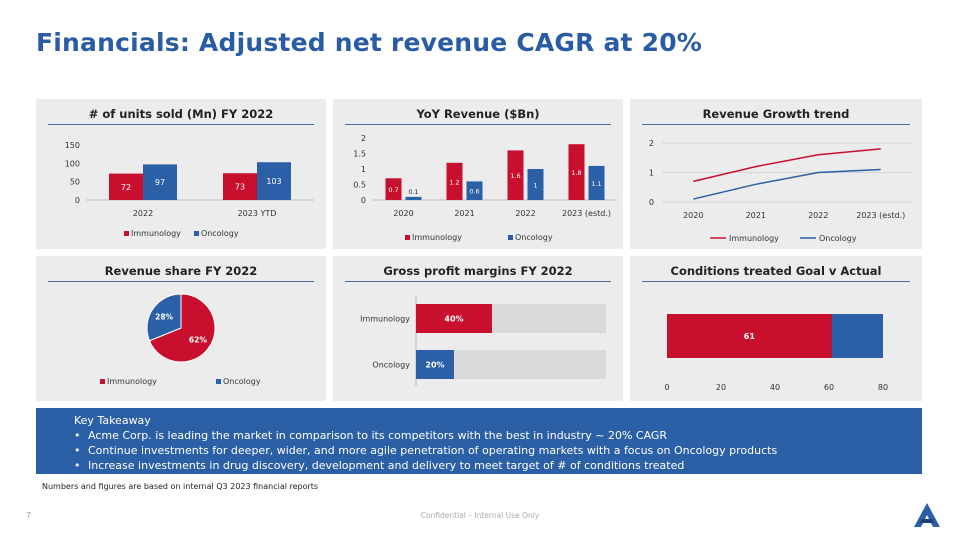 The height and width of the screenshot is (540, 960). Describe the element at coordinates (776, 114) in the screenshot. I see `growth-trend-title: Revenue Growth trend` at that location.